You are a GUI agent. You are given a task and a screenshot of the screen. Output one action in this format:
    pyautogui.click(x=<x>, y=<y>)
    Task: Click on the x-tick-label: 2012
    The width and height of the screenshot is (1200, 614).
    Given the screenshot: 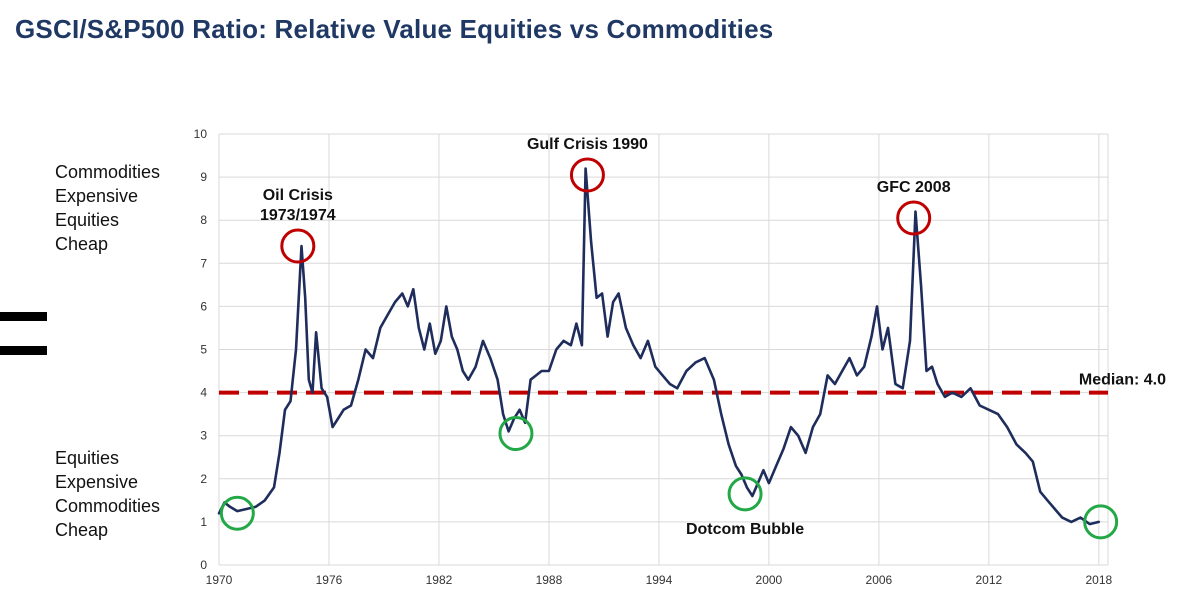 What is the action you would take?
    pyautogui.click(x=989, y=580)
    